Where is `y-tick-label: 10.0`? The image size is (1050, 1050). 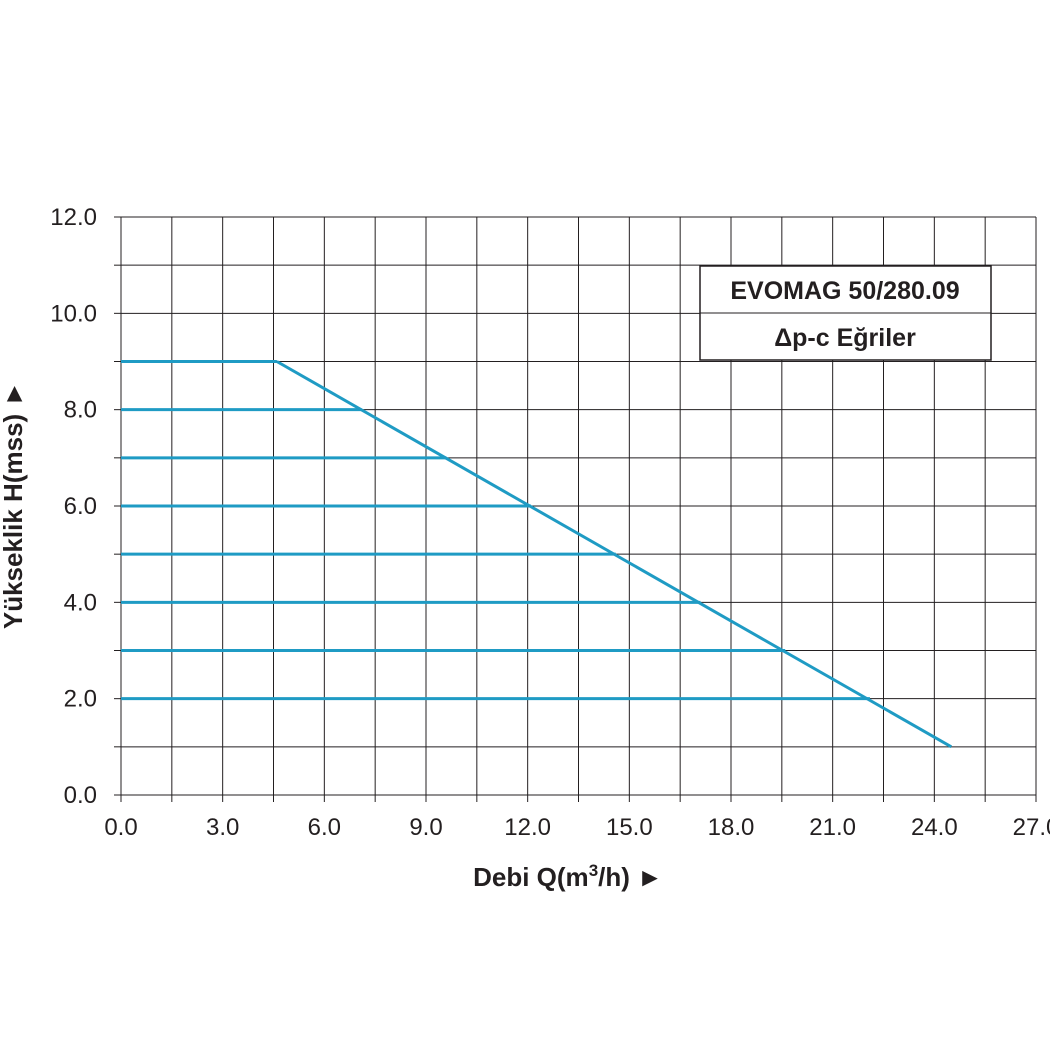
y-tick-label: 10.0 is located at coordinates (73, 313).